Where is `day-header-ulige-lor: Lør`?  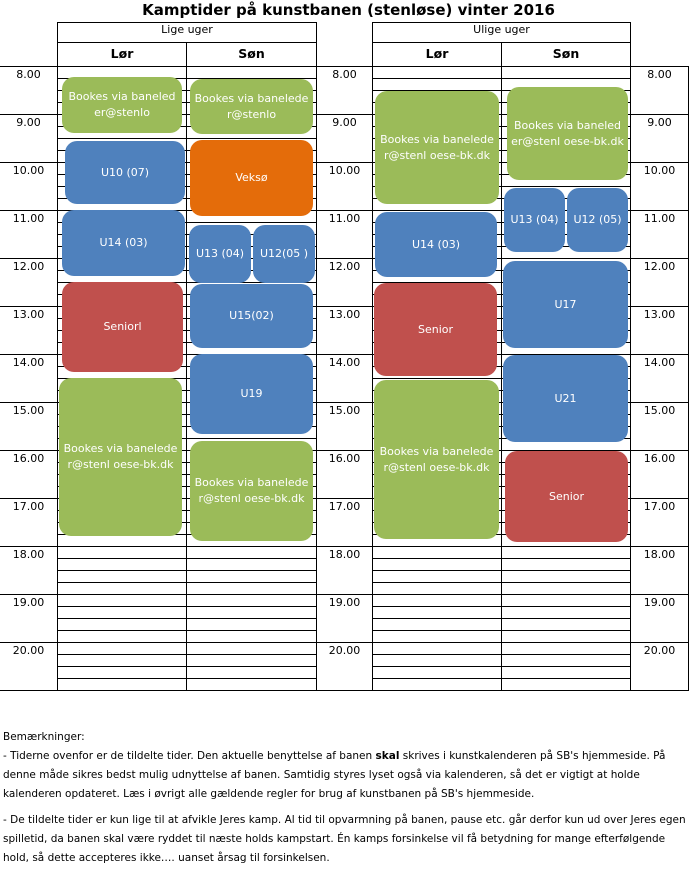
day-header-ulige-lor: Lør is located at coordinates (437, 54).